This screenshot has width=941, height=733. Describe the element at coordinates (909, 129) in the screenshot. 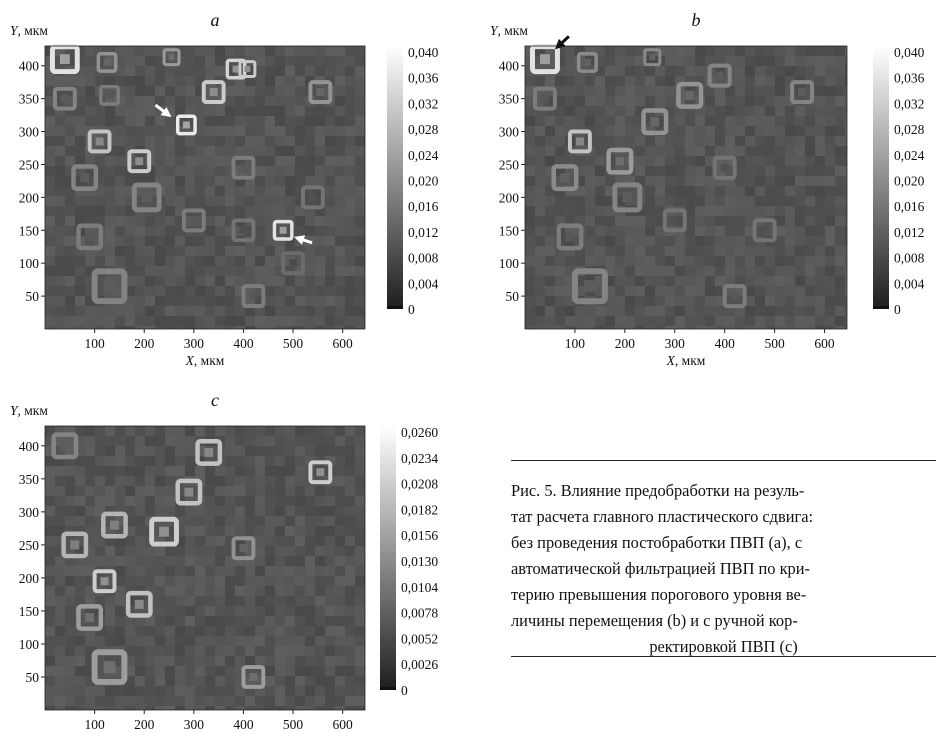

I see `colorbar-tick-label: 0,028` at that location.